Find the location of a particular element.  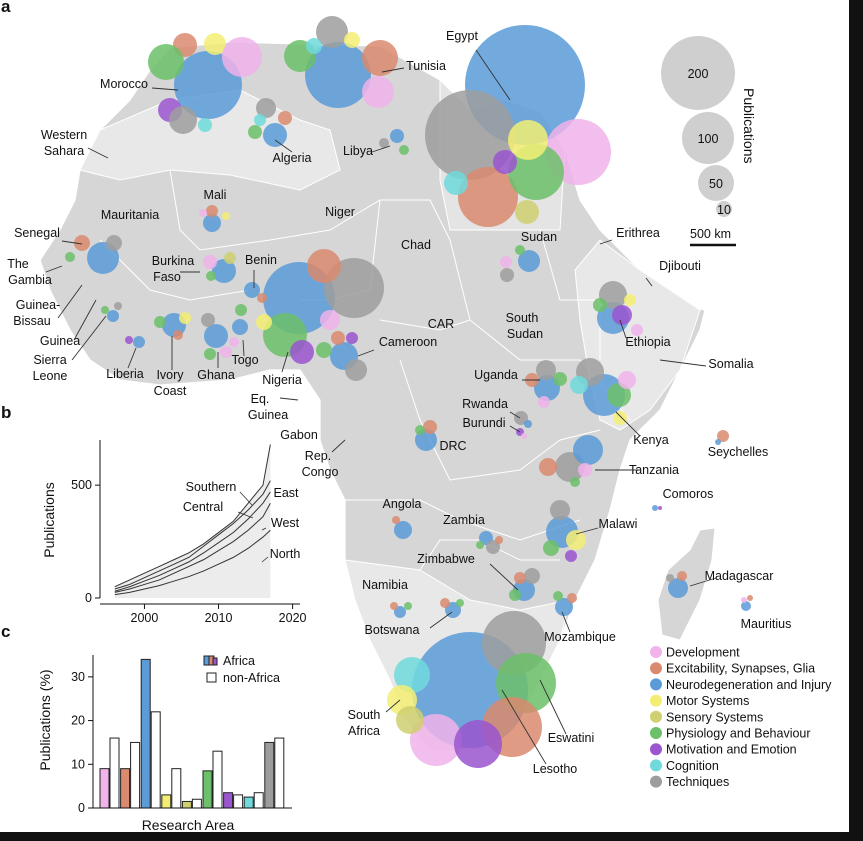

country-label: Erithrea is located at coordinates (638, 233).